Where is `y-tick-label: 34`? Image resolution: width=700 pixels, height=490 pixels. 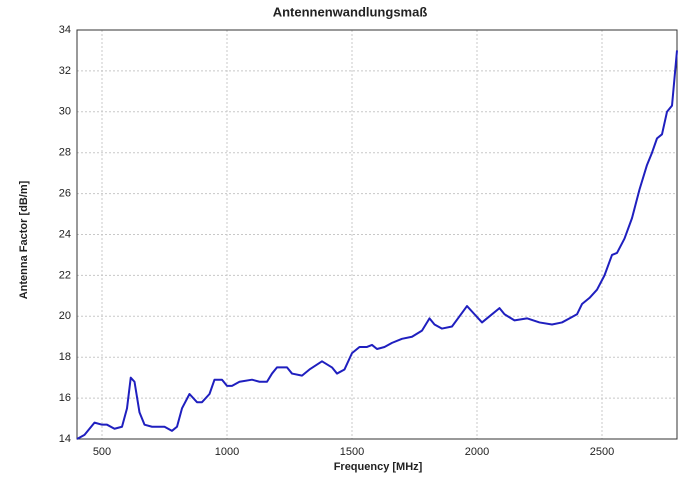 y-tick-label: 34 is located at coordinates (65, 30).